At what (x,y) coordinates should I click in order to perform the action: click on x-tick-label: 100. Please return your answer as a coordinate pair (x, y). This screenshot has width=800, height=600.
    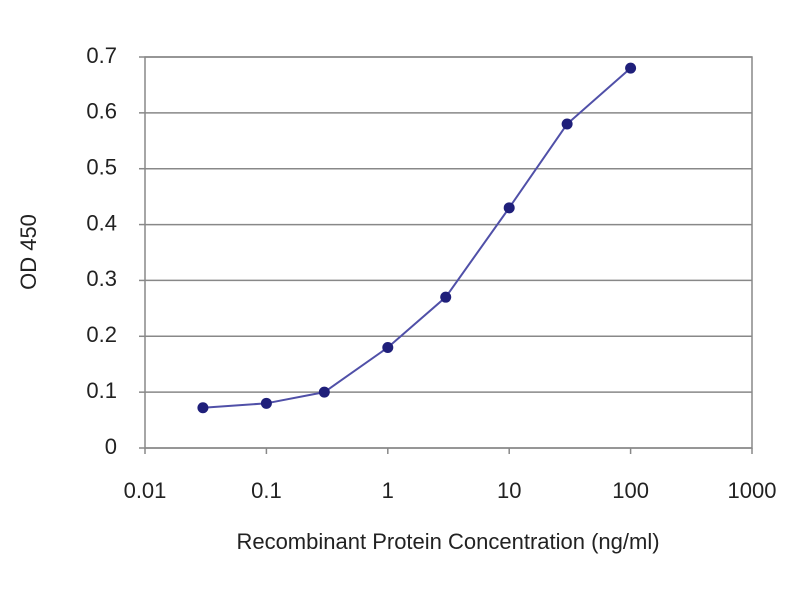
    Looking at the image, I should click on (630, 490).